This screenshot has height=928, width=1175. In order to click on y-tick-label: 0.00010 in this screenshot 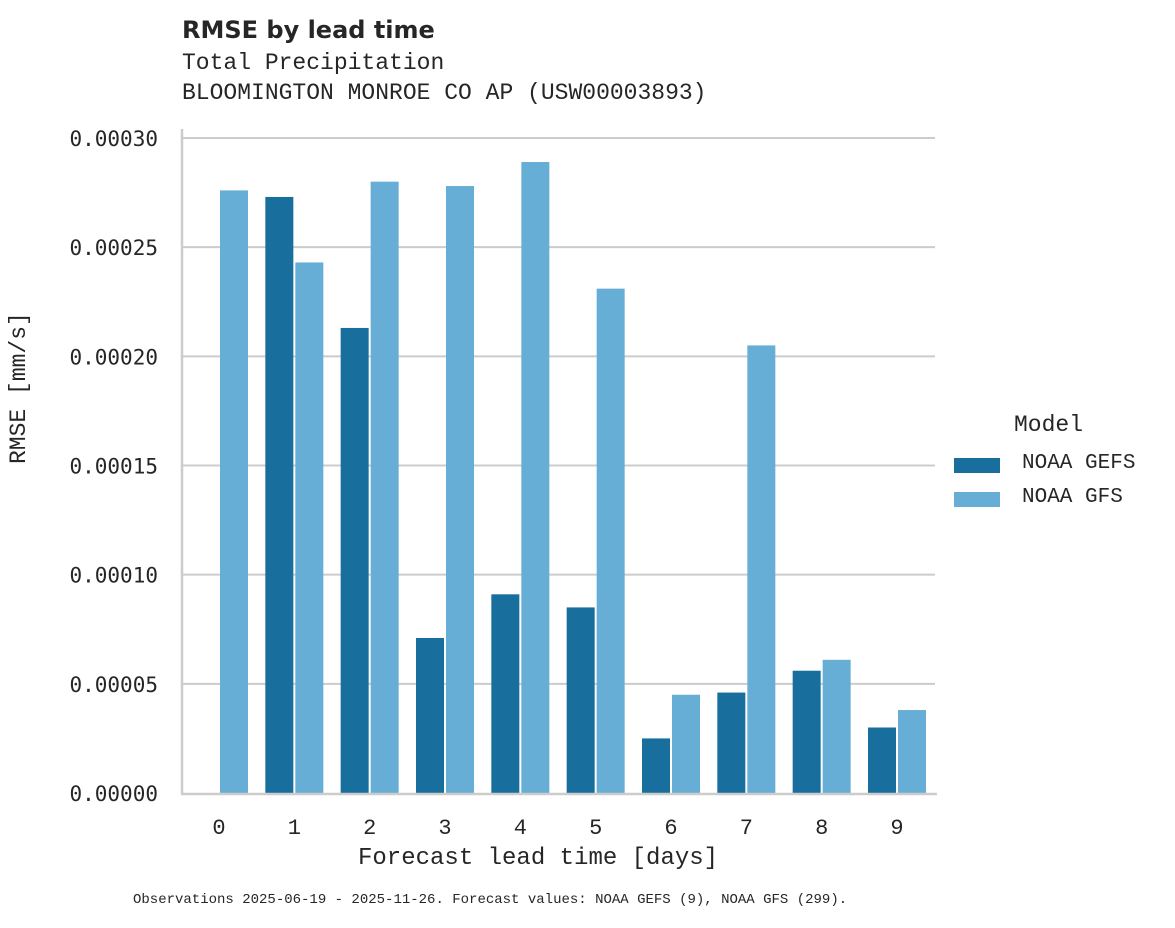, I will do `click(113, 576)`.